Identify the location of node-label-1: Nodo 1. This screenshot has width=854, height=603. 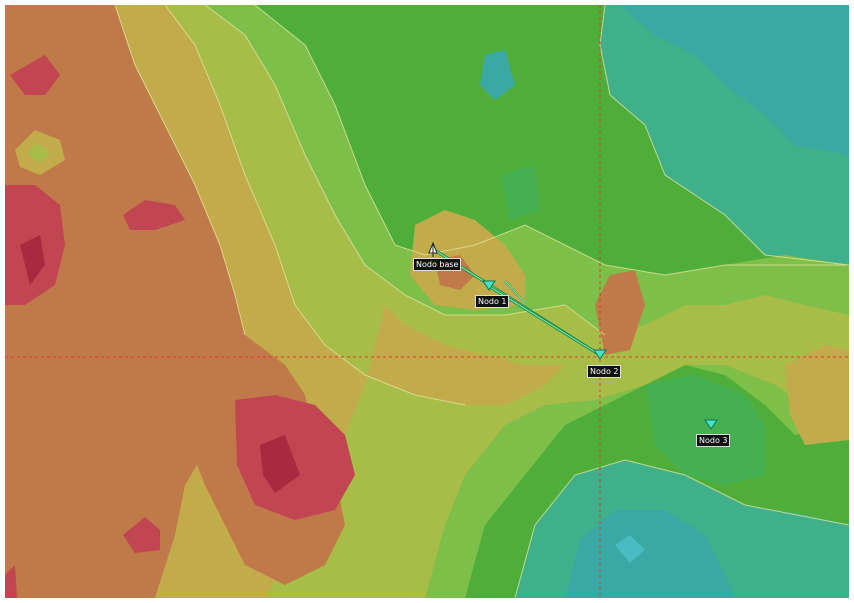
(492, 301).